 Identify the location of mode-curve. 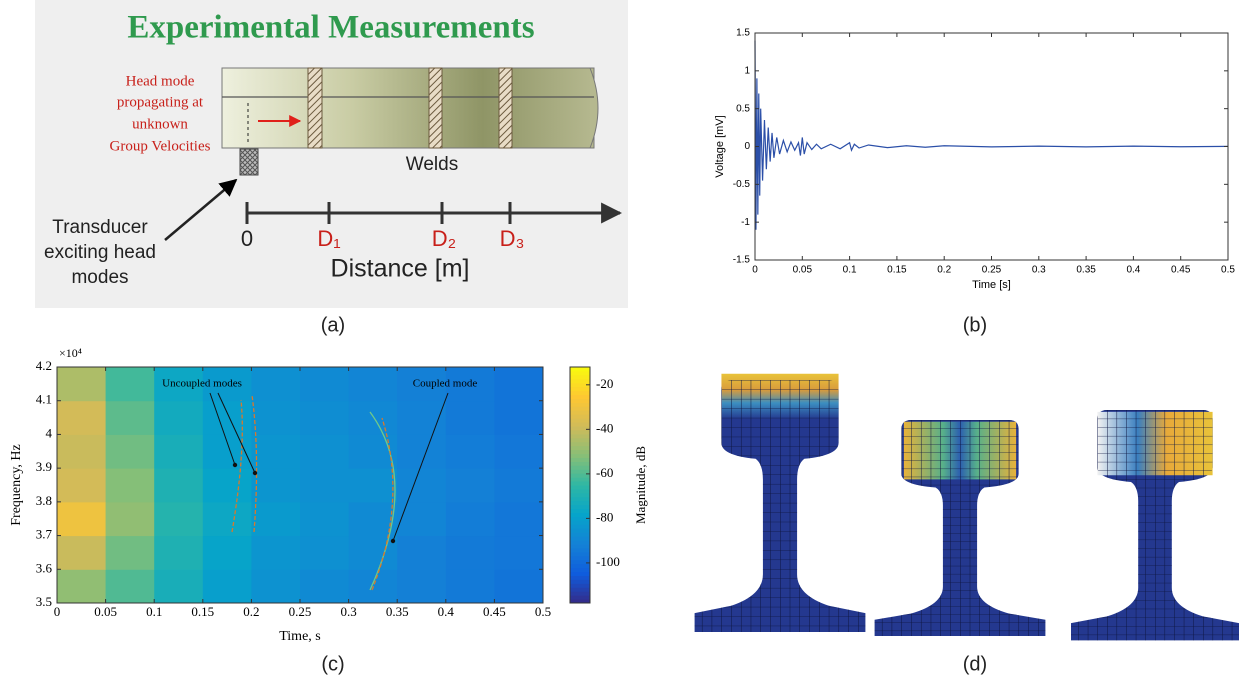
(254, 463).